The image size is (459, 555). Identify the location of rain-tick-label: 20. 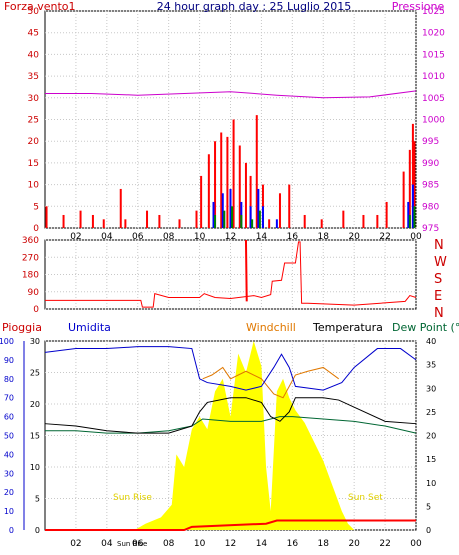
(35, 404).